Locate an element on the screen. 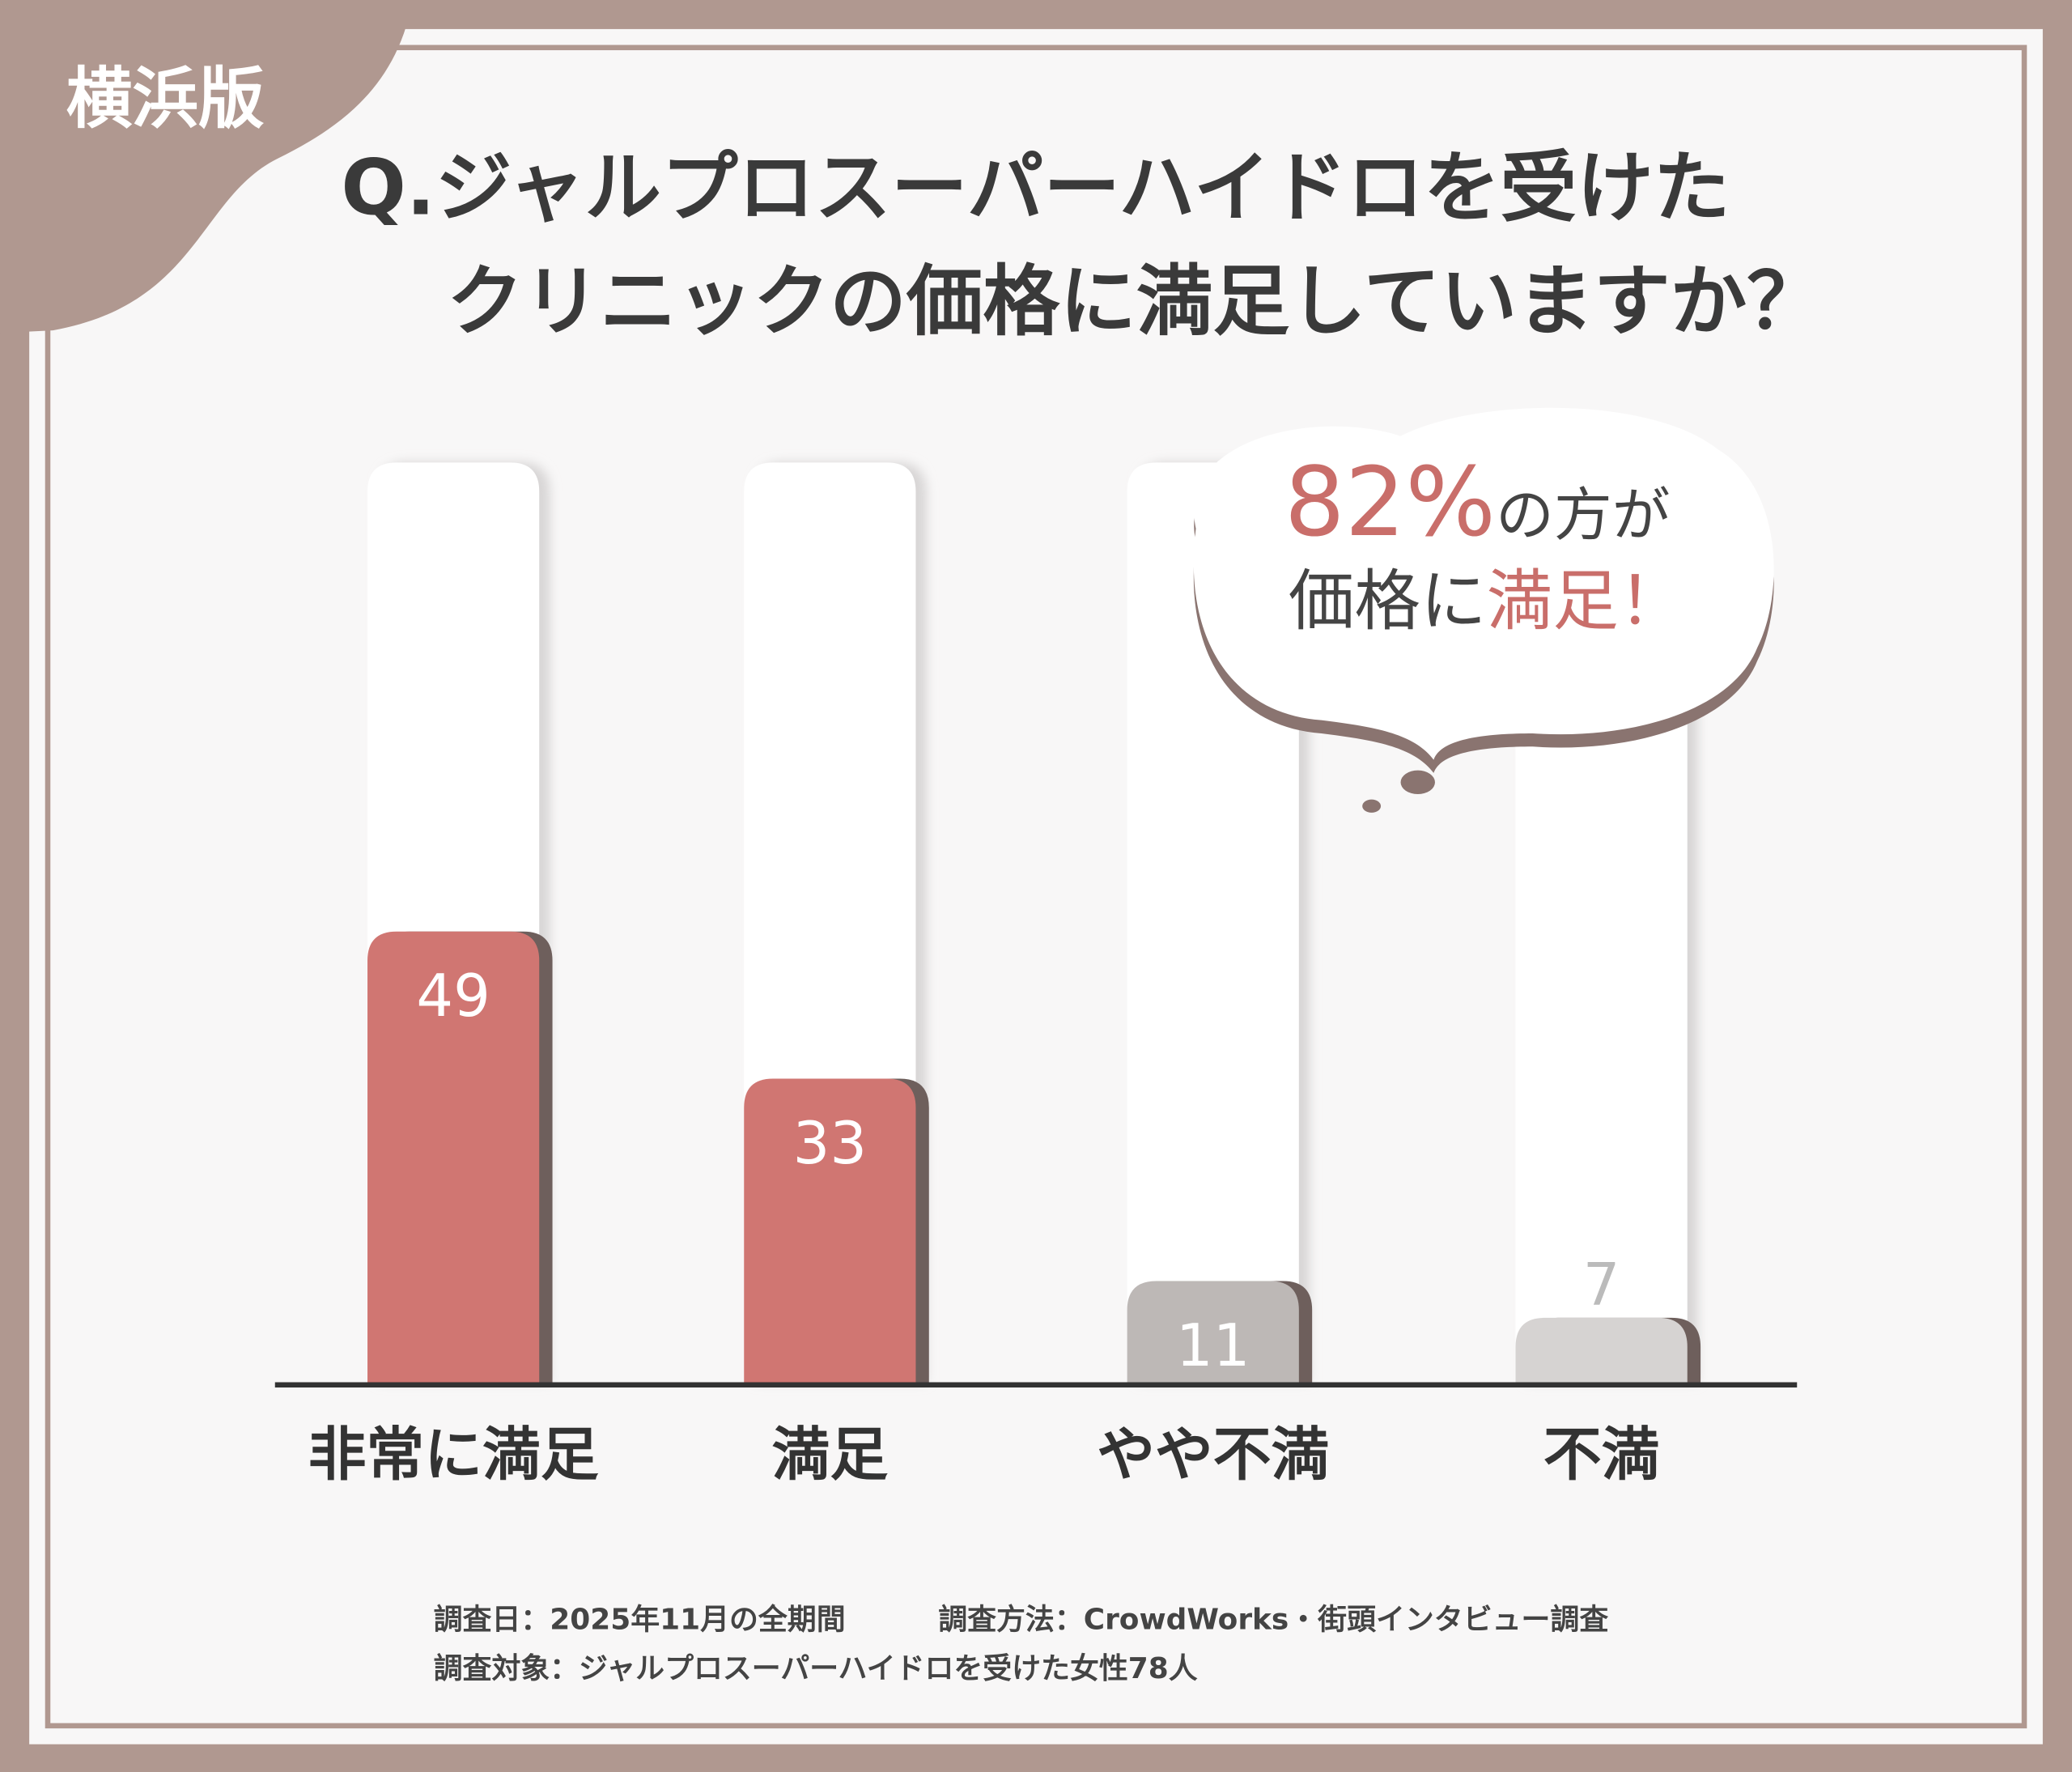  callout-text: の方が is located at coordinates (1583, 515).